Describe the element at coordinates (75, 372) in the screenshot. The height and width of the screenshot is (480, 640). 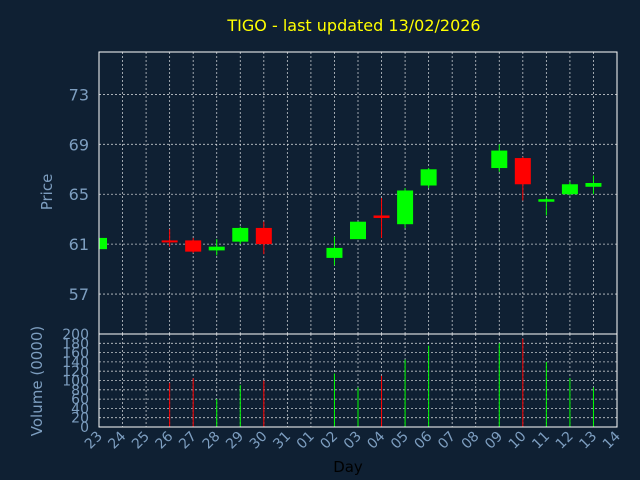
I see `volume-tick-label: 120` at that location.